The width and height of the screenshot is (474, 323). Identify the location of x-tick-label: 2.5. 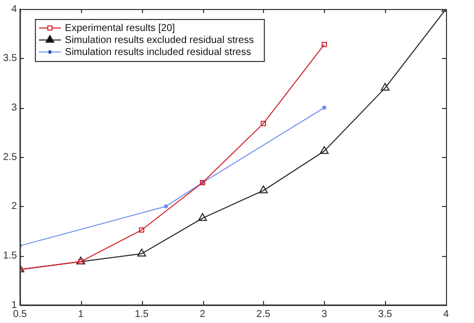
(263, 314).